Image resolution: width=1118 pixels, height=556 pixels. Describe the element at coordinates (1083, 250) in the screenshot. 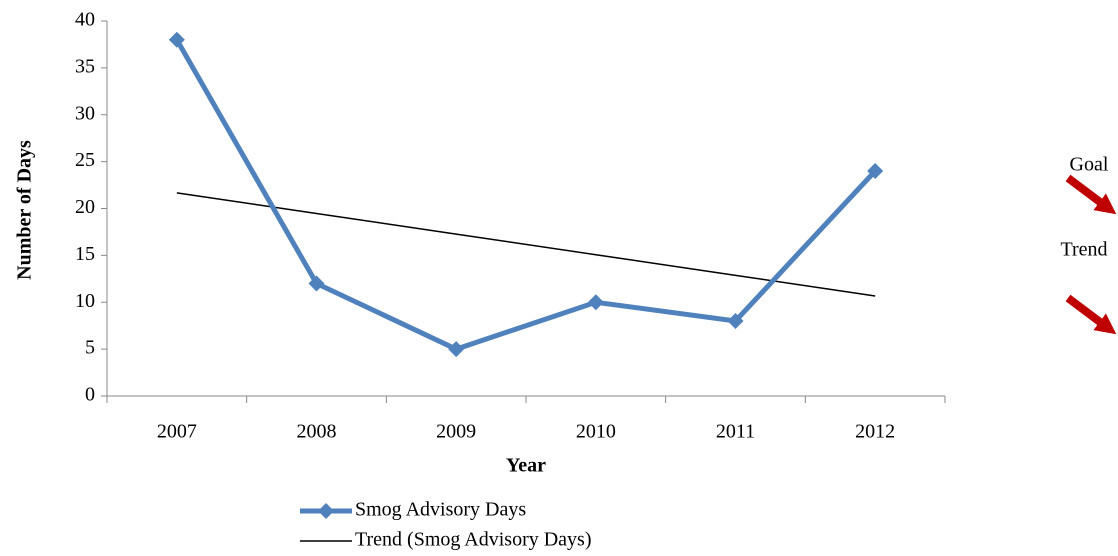

I see `annotation: Trend` at that location.